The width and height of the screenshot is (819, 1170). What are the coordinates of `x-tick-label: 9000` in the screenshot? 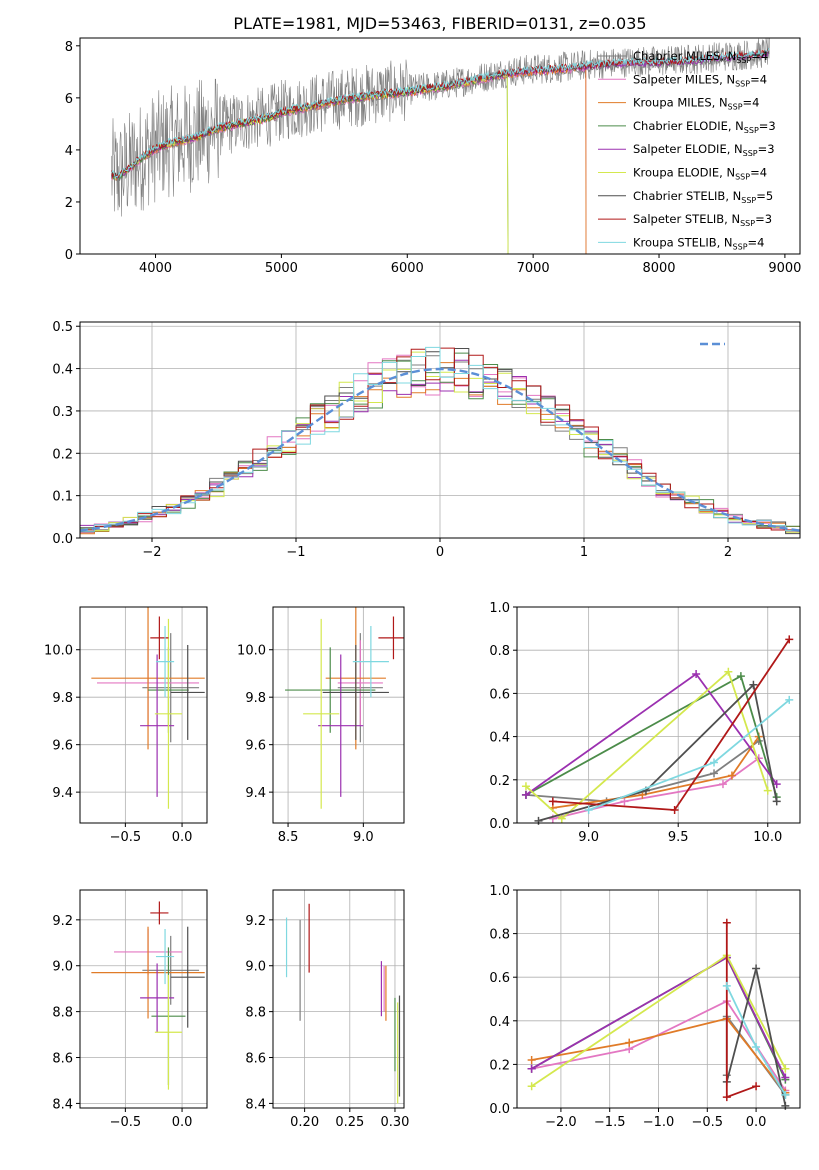 It's located at (784, 268).